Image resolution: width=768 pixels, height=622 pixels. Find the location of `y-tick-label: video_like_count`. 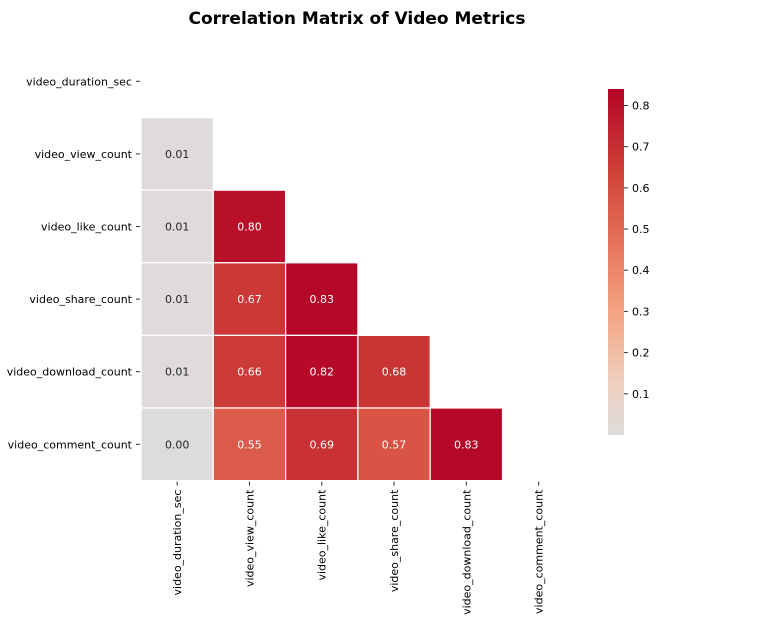

y-tick-label: video_like_count is located at coordinates (87, 227).